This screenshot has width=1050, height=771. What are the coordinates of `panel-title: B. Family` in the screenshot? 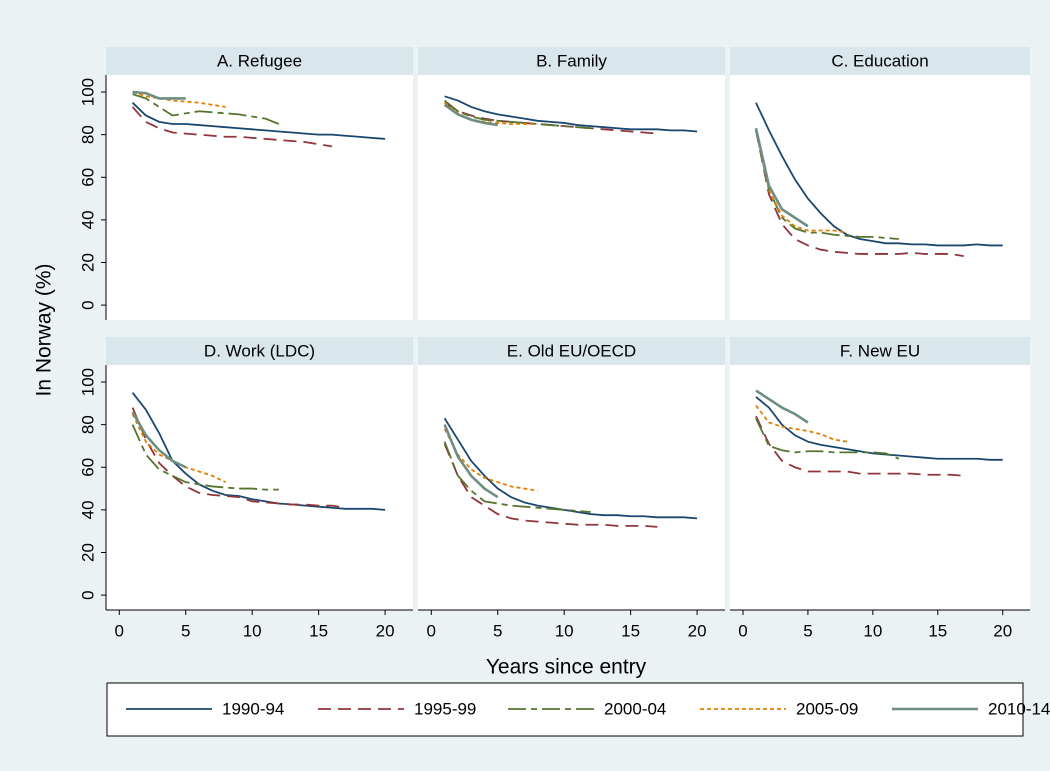 It's located at (571, 60).